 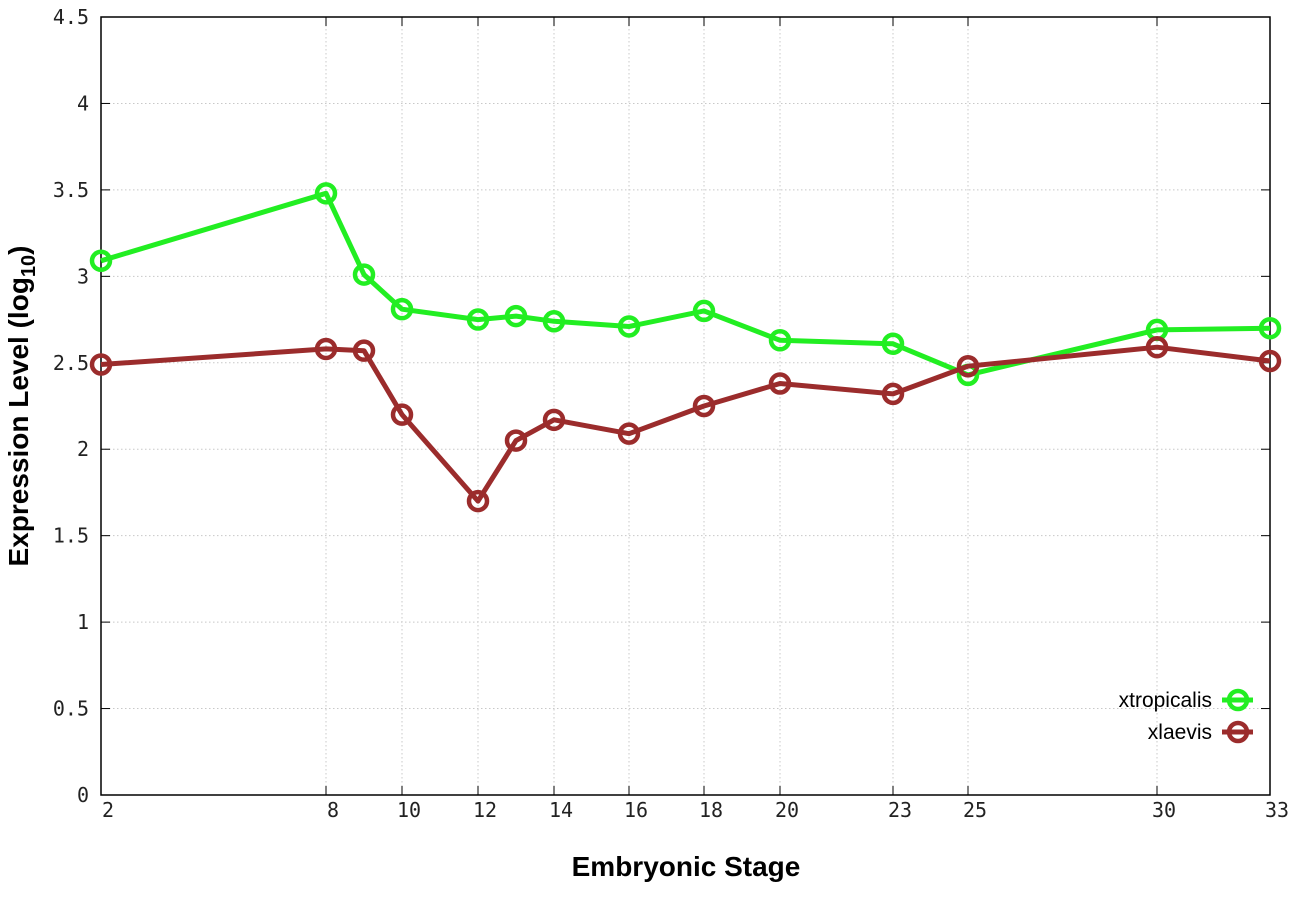 What do you see at coordinates (18, 250) in the screenshot?
I see `y-axis-label-end: )` at bounding box center [18, 250].